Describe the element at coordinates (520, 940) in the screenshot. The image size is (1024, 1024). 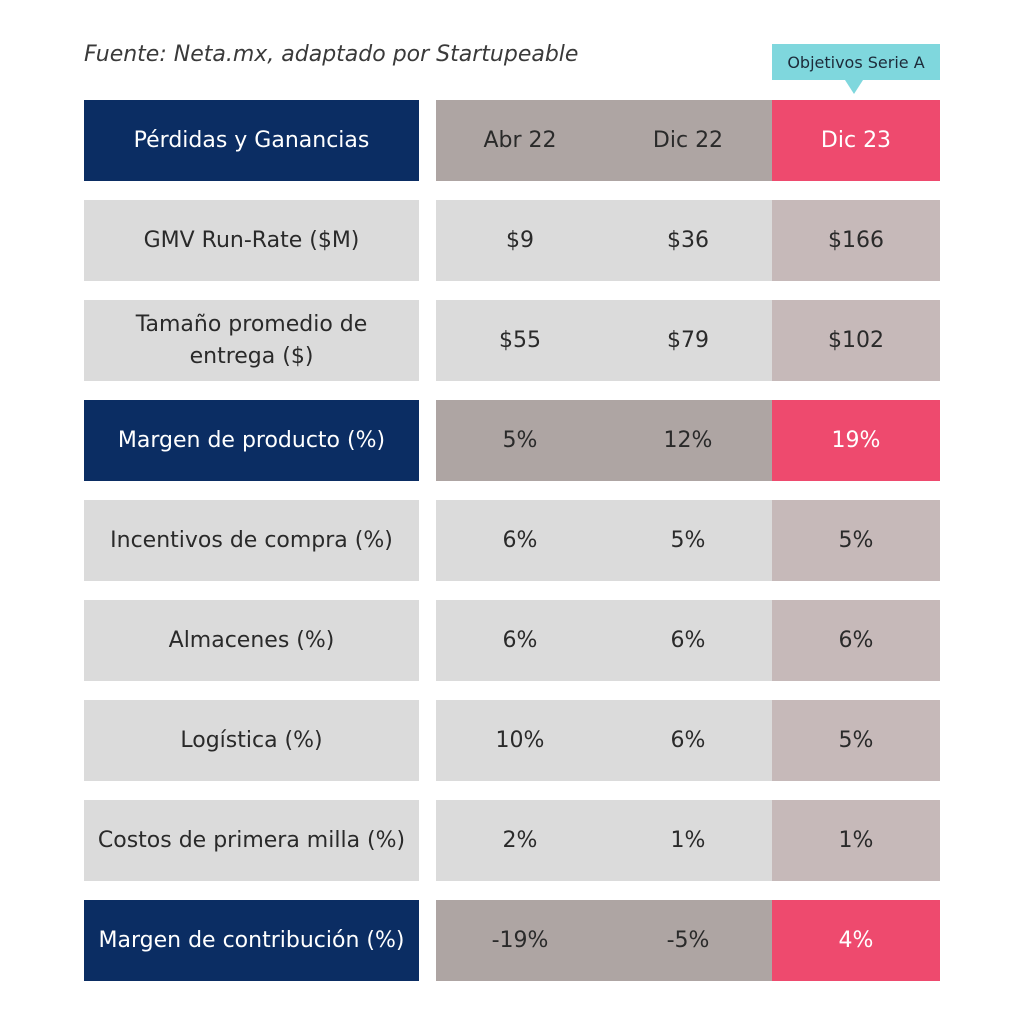
I see `cell-abr22: -19%` at that location.